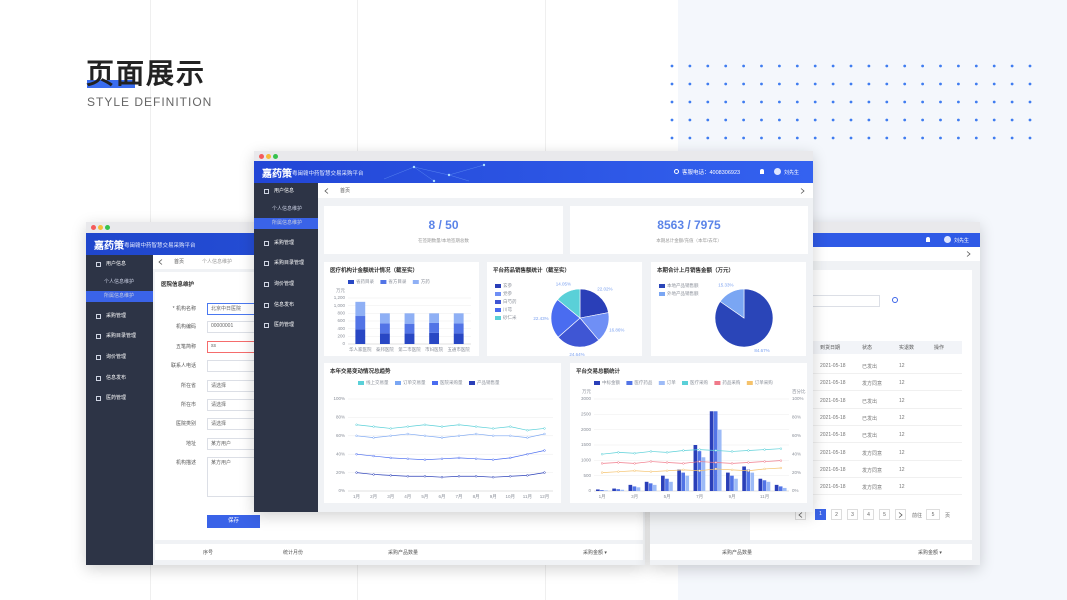 This screenshot has height=600, width=1067. I want to click on slice-label: 14.05%, so click(563, 284).